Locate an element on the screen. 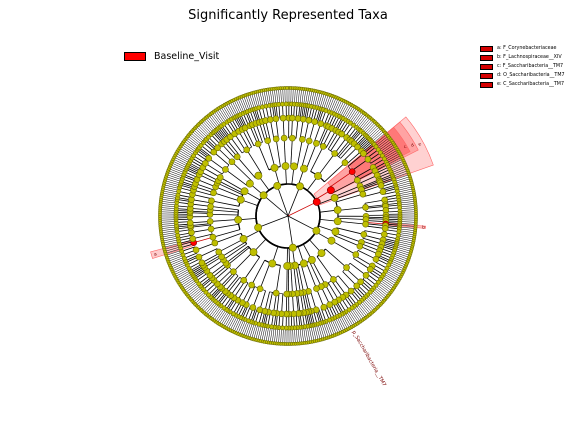  taxa-legend-label: e: C_Saccharibacteria__TM7 is located at coordinates (530, 84).